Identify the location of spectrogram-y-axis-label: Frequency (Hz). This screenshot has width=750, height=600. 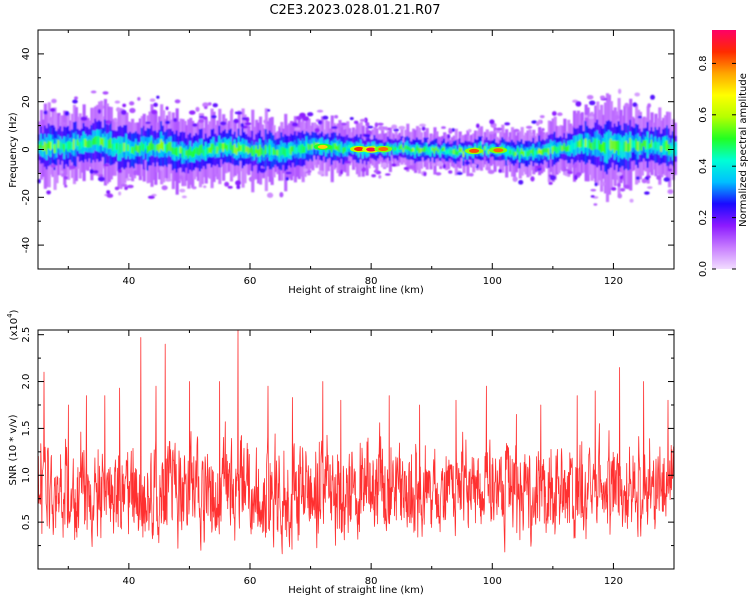
(13, 150).